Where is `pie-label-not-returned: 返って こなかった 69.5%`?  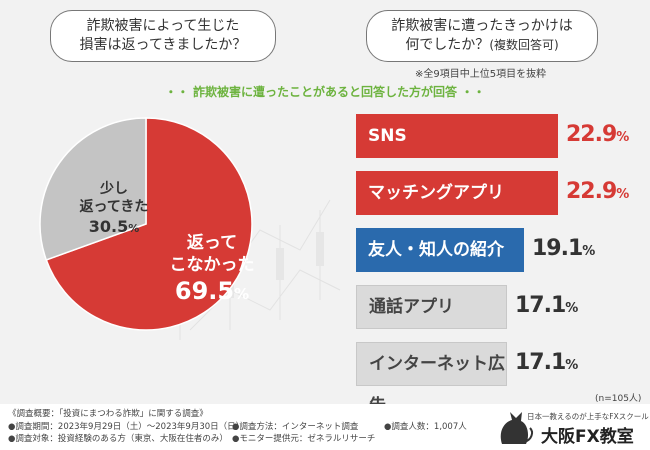
pie-label-not-returned: 返って こなかった 69.5% is located at coordinates (212, 270).